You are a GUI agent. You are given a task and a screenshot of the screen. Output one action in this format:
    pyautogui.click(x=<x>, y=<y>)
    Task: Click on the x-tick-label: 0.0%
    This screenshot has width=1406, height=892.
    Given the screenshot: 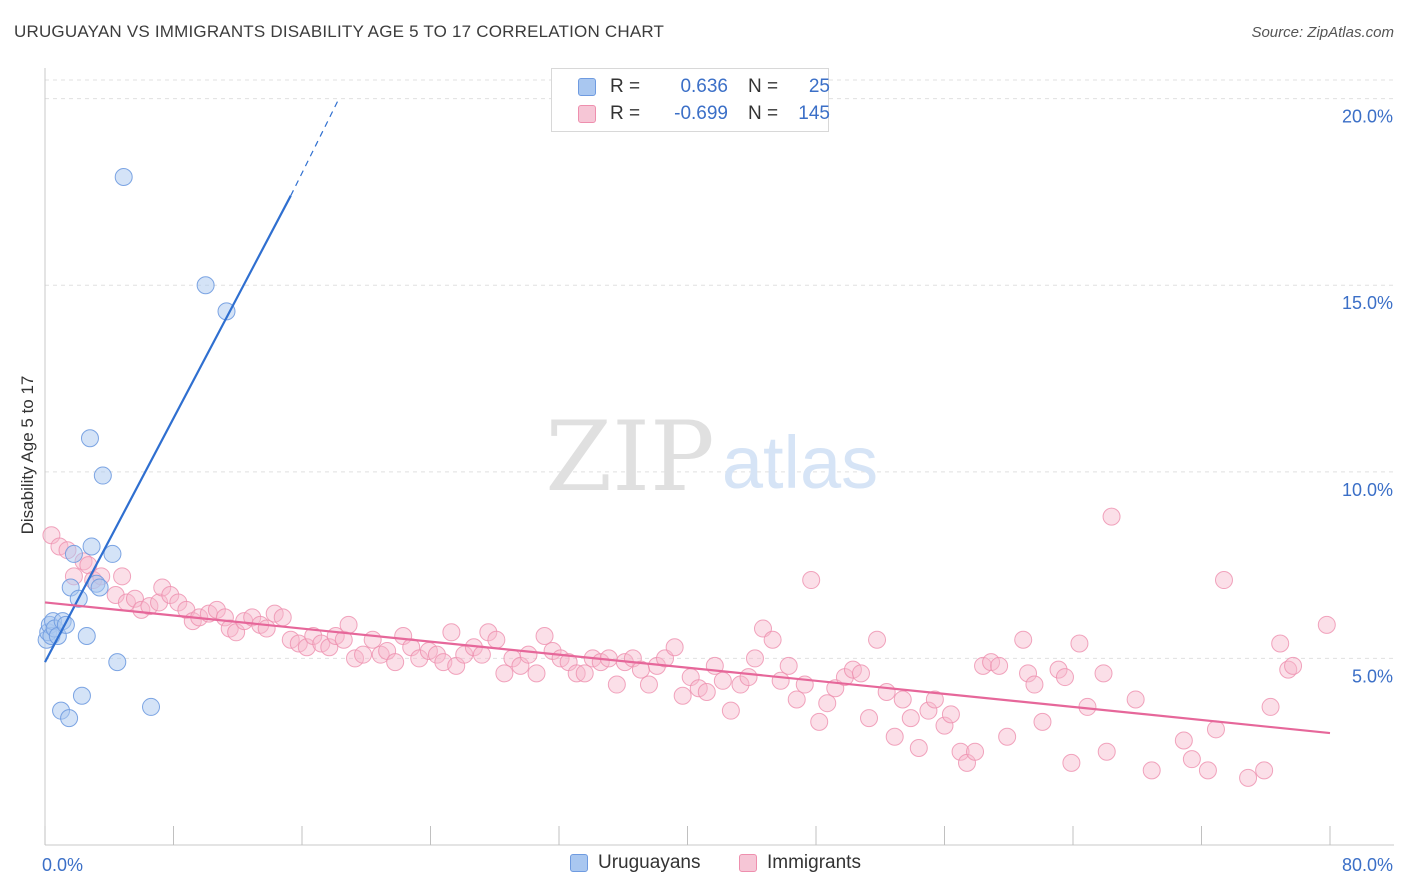 What is the action you would take?
    pyautogui.click(x=62, y=865)
    